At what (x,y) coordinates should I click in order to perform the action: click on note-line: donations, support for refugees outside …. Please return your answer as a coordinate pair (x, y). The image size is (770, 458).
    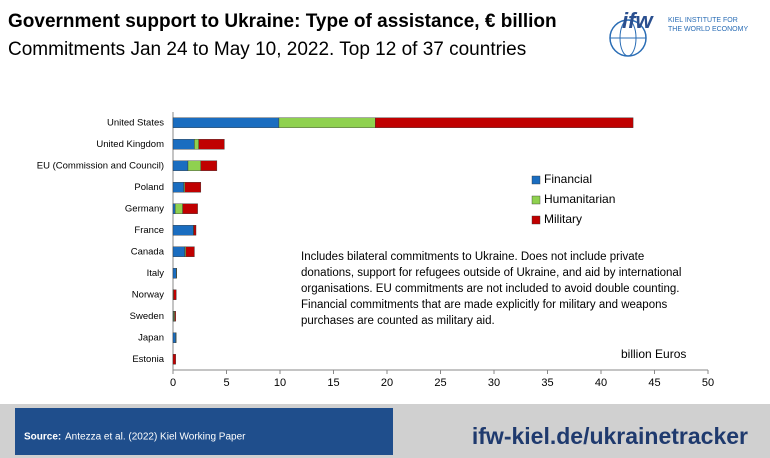
    Looking at the image, I should click on (491, 273).